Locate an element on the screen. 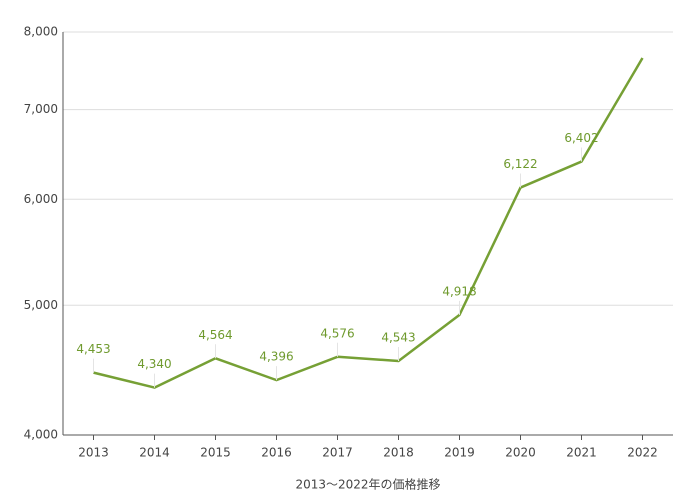  data-label: 4,918 is located at coordinates (459, 291).